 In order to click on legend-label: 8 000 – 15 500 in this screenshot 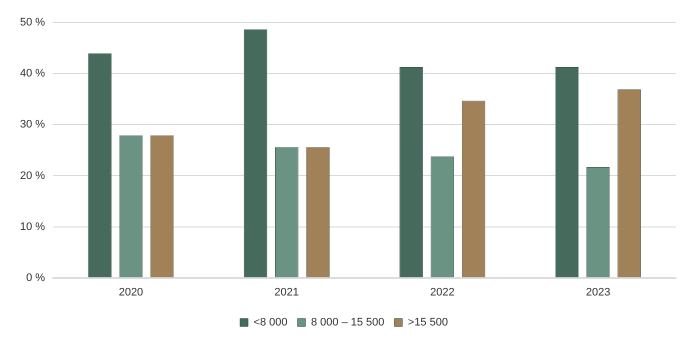, I will do `click(347, 322)`.